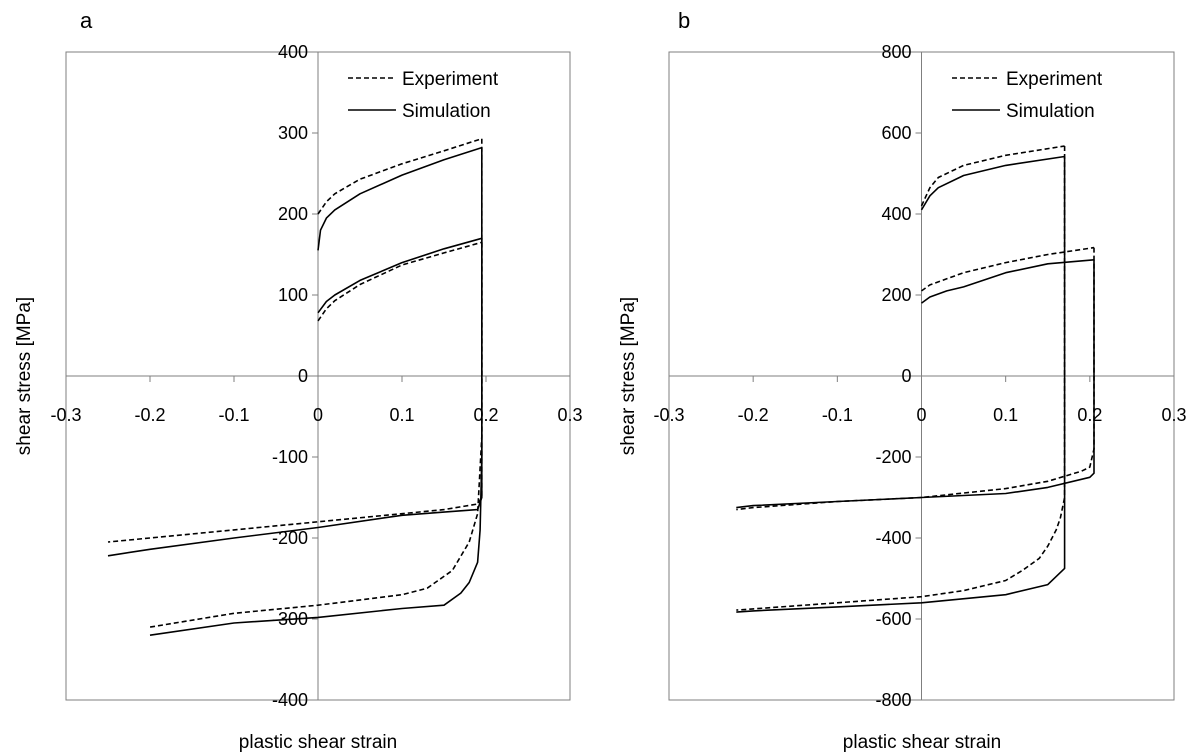  I want to click on y-tick-label: 300, so click(293, 133).